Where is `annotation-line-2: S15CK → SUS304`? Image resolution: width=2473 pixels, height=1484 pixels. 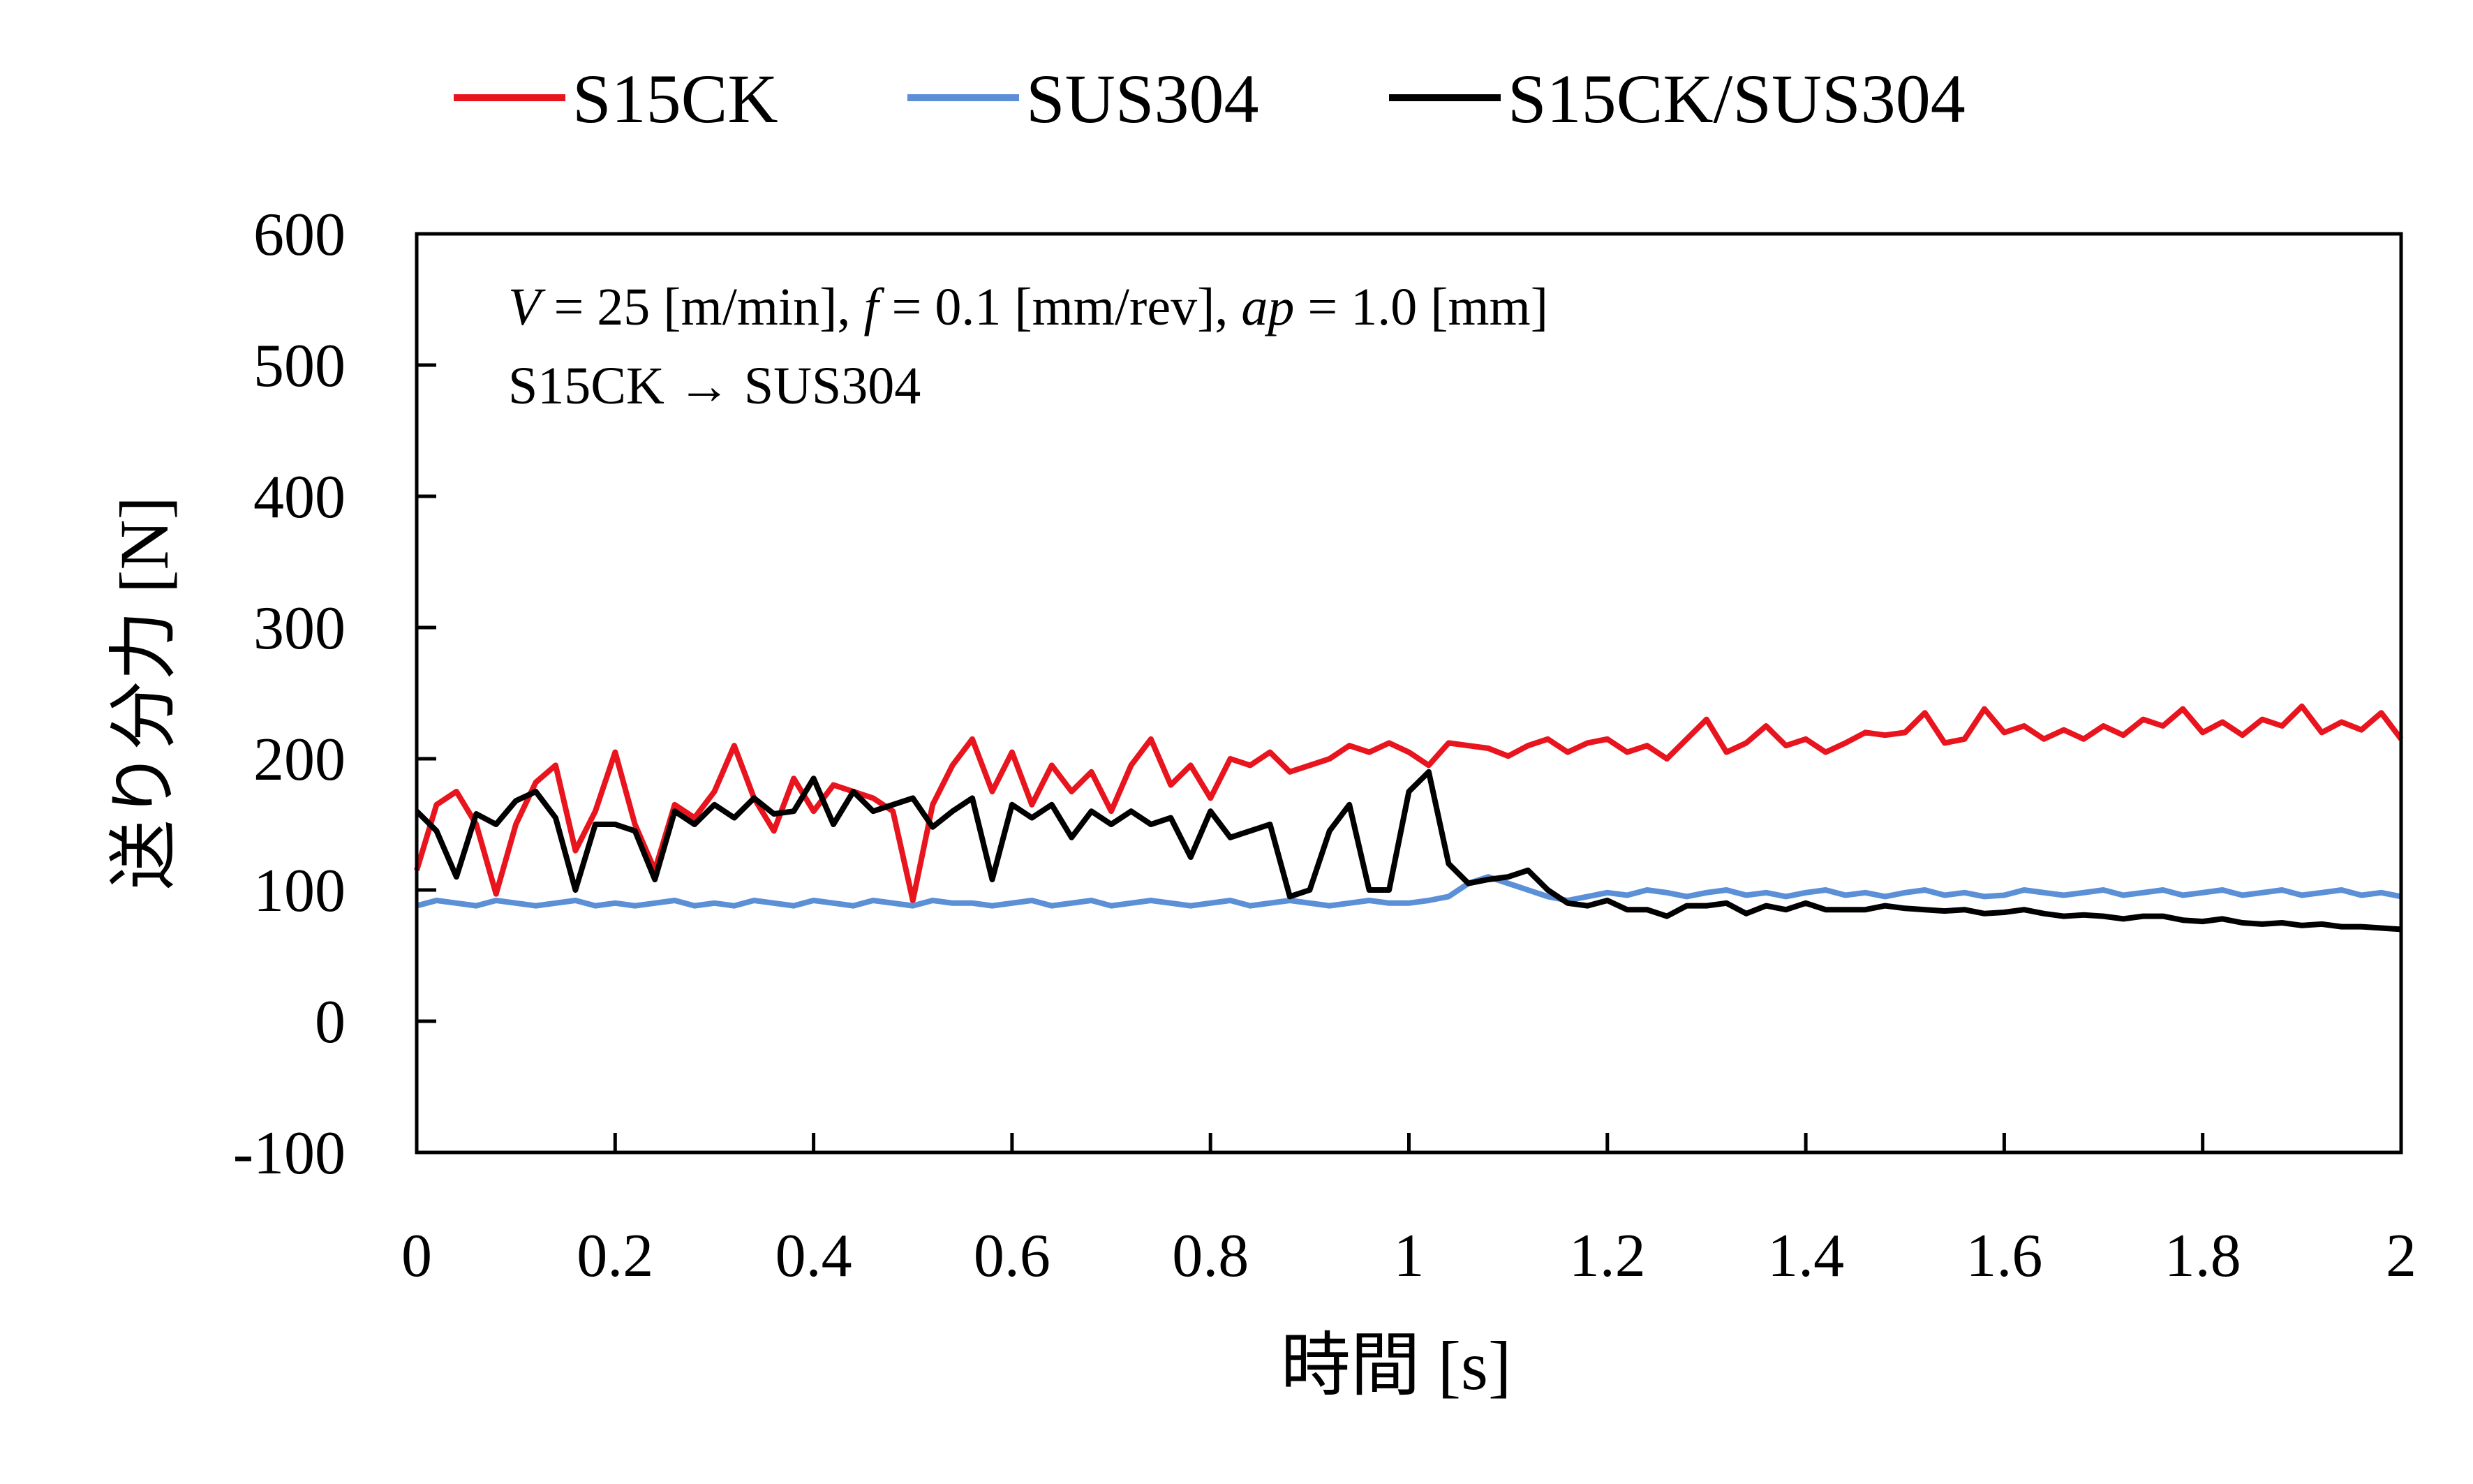
annotation-line-2: S15CK → SUS304 is located at coordinates (714, 386).